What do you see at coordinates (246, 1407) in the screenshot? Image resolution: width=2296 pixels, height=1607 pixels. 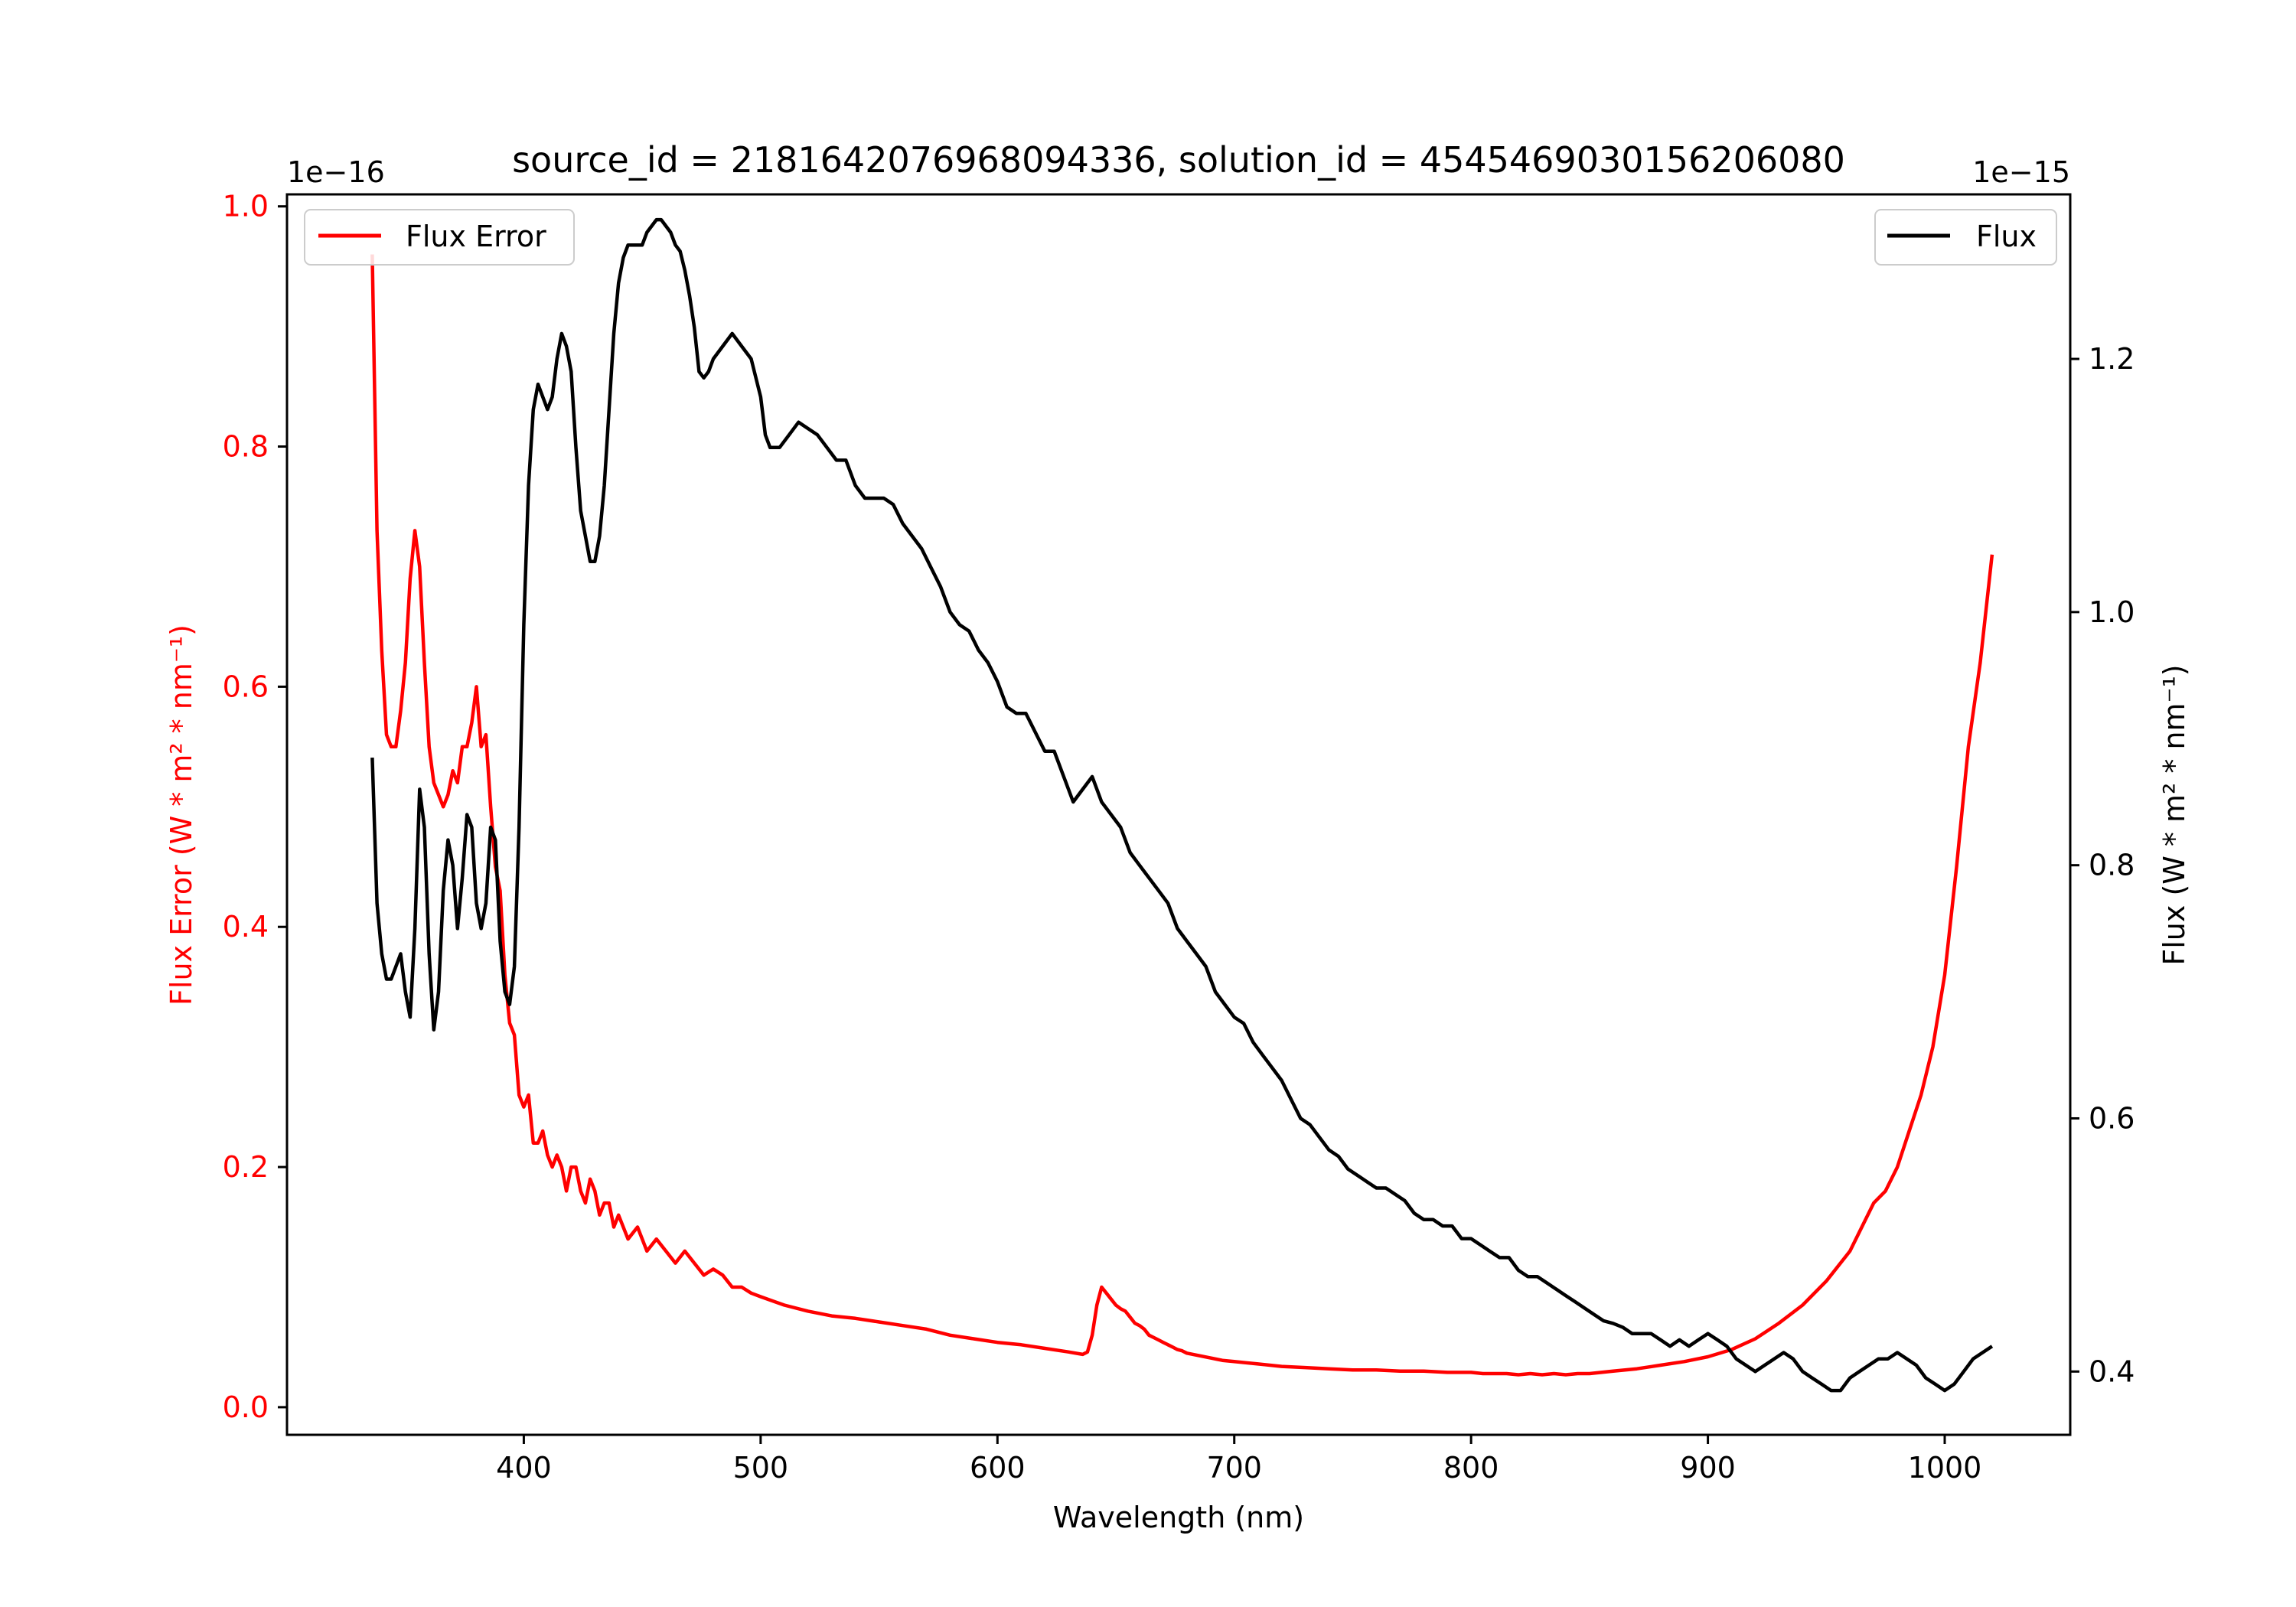 I see `left-tick-label: 0.0` at bounding box center [246, 1407].